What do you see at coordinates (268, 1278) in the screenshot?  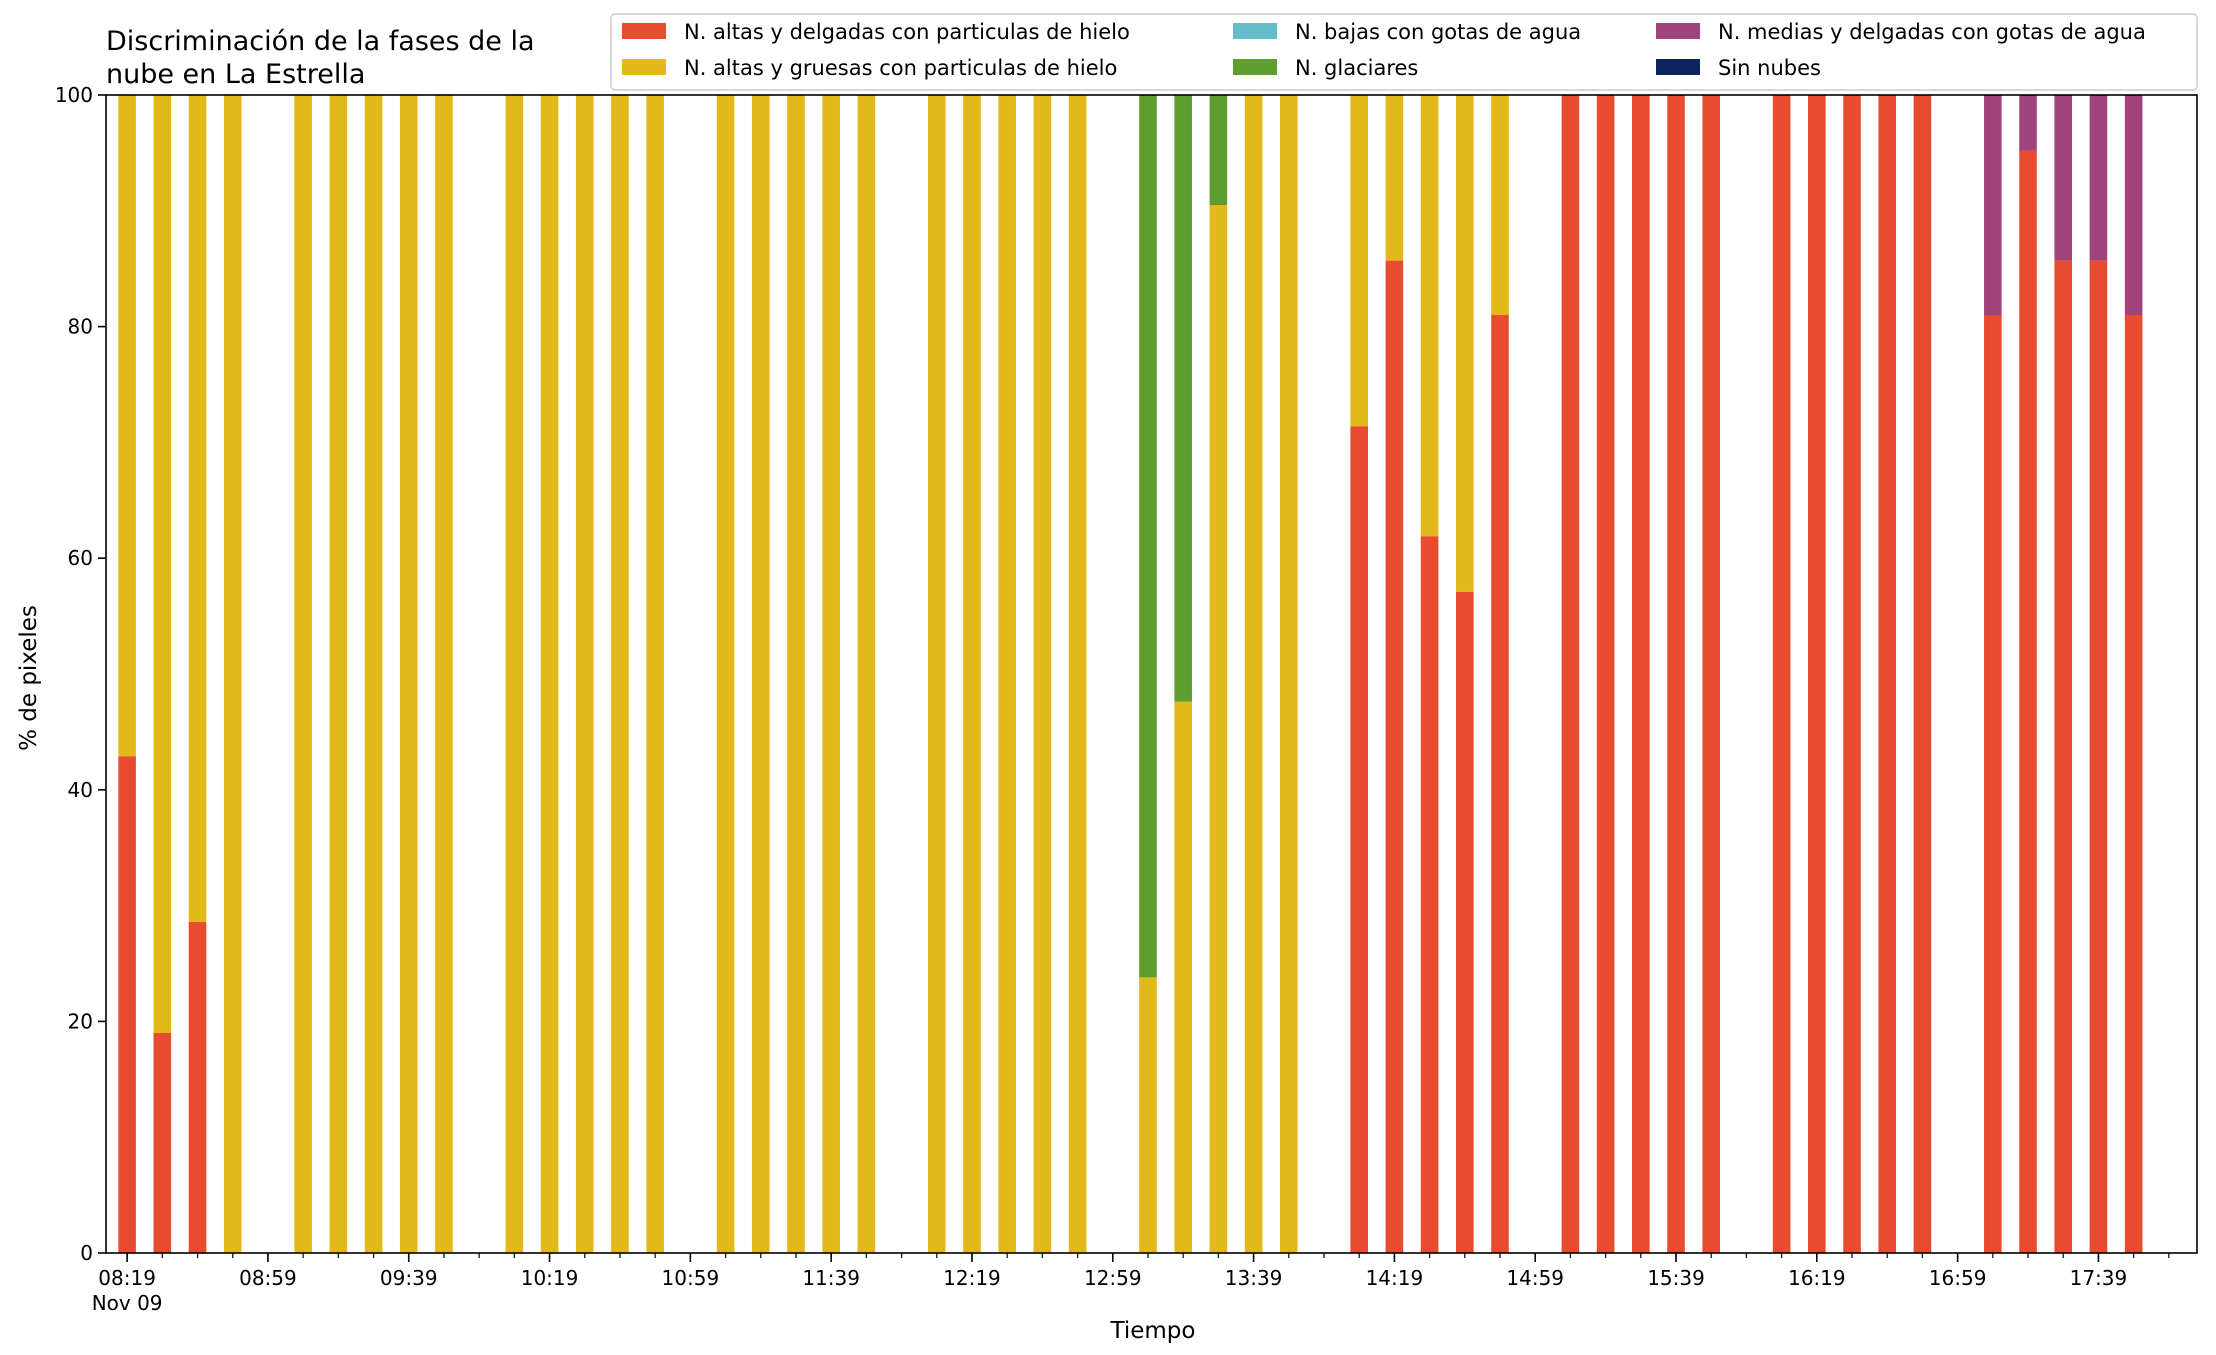 I see `x-tick-label: 08:59` at bounding box center [268, 1278].